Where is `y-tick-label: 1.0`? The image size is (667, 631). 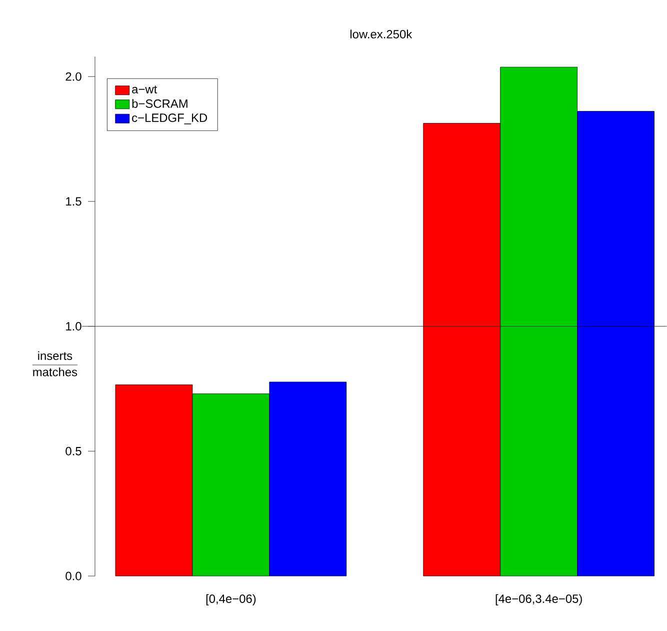
y-tick-label: 1.0 is located at coordinates (74, 326).